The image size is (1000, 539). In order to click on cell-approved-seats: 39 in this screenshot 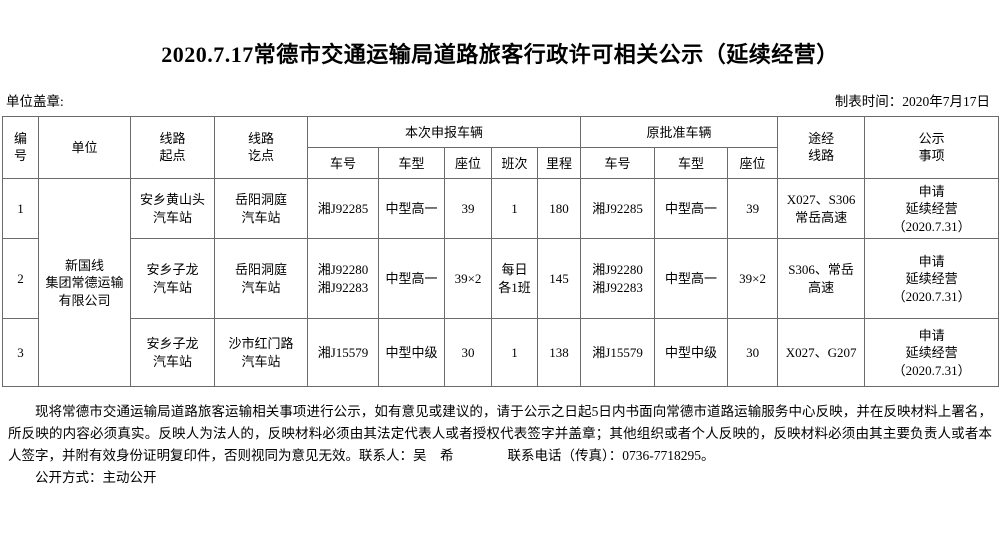, I will do `click(753, 209)`.